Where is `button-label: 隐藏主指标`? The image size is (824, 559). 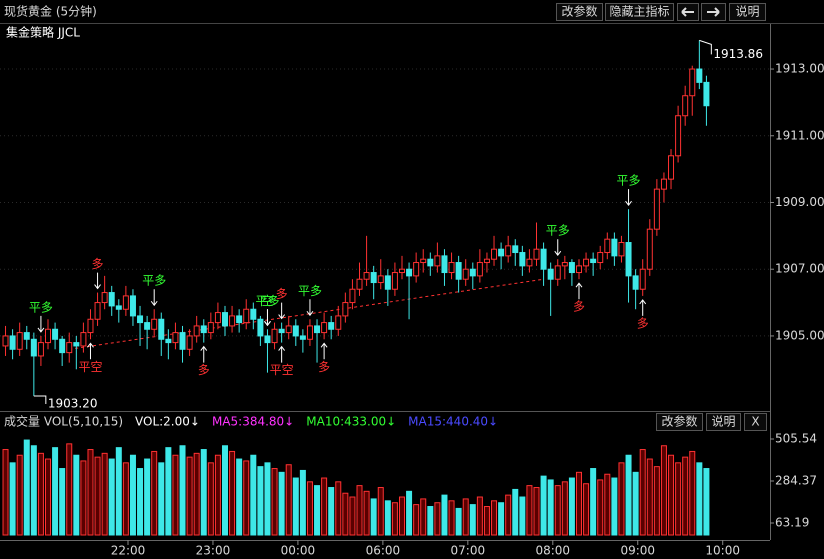 button-label: 隐藏主指标 is located at coordinates (639, 11).